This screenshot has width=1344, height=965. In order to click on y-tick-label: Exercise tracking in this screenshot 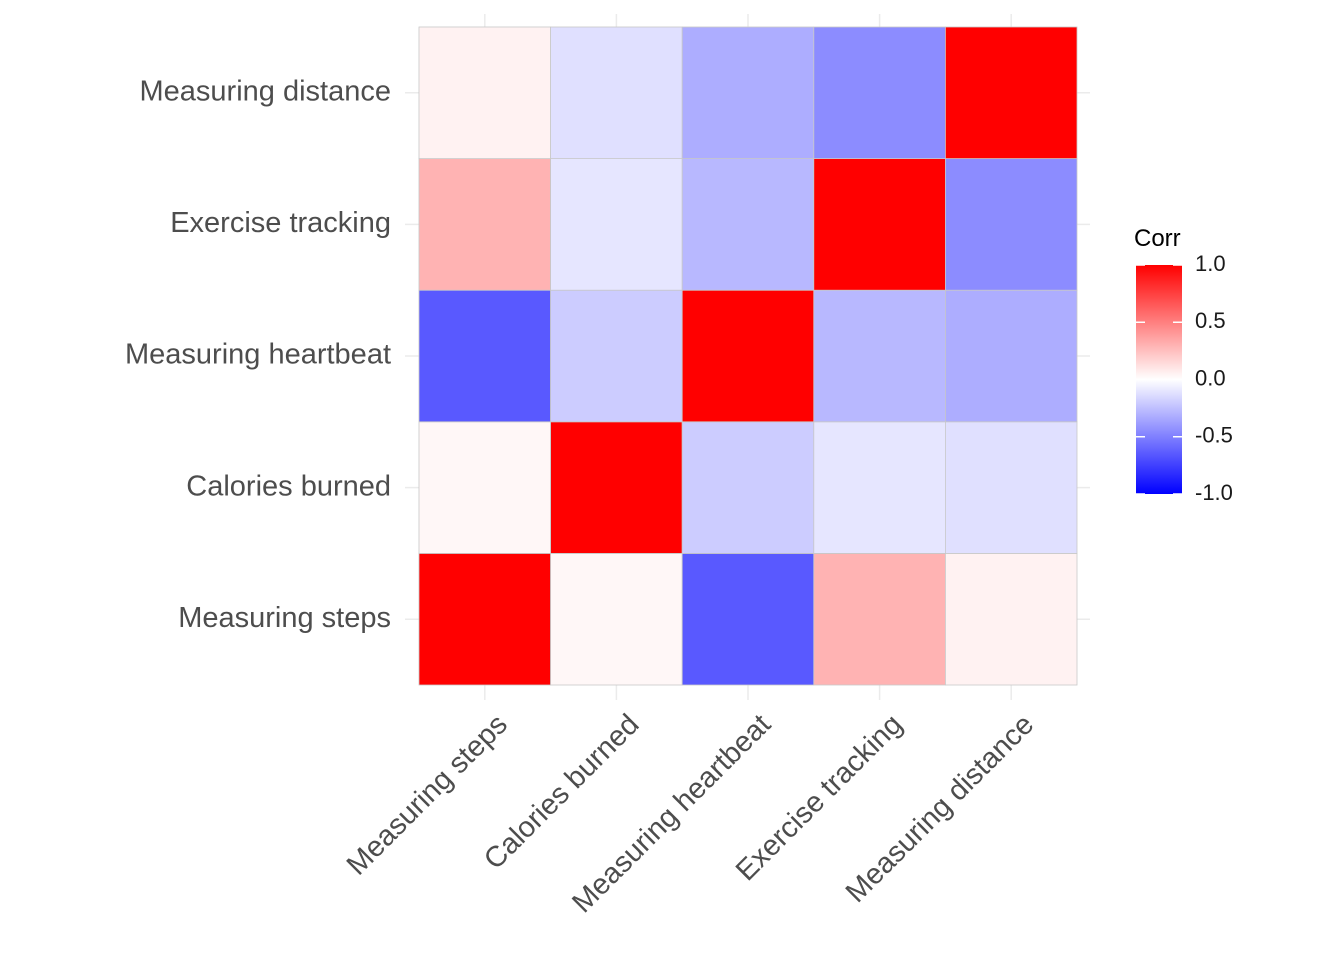, I will do `click(280, 223)`.